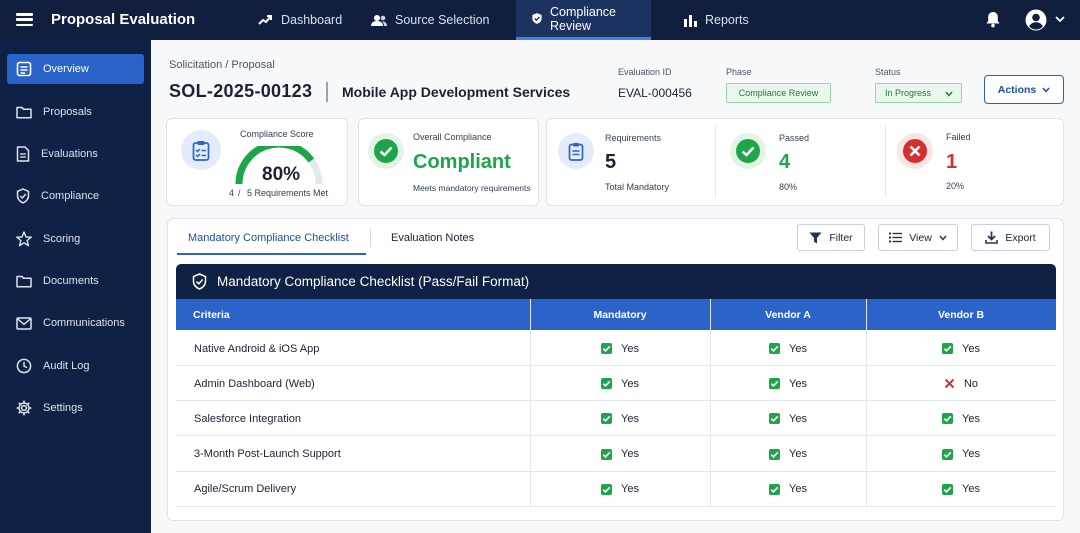 The image size is (1080, 533). I want to click on sidebar-item-compliance: Compliance, so click(75, 196).